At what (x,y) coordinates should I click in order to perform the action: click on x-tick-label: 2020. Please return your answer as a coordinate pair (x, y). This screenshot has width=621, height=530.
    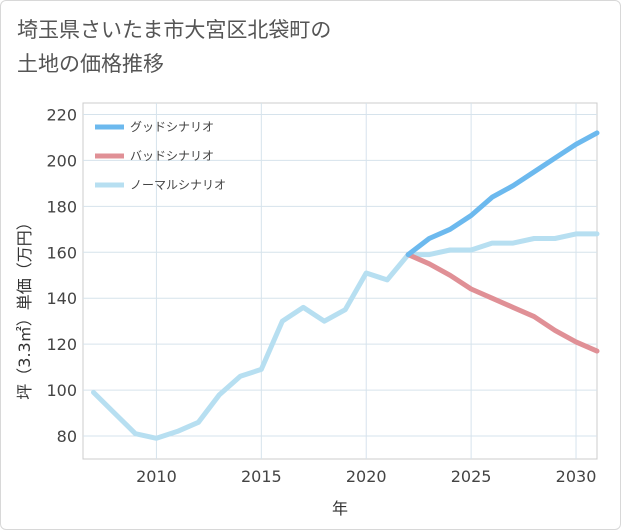
    Looking at the image, I should click on (366, 476).